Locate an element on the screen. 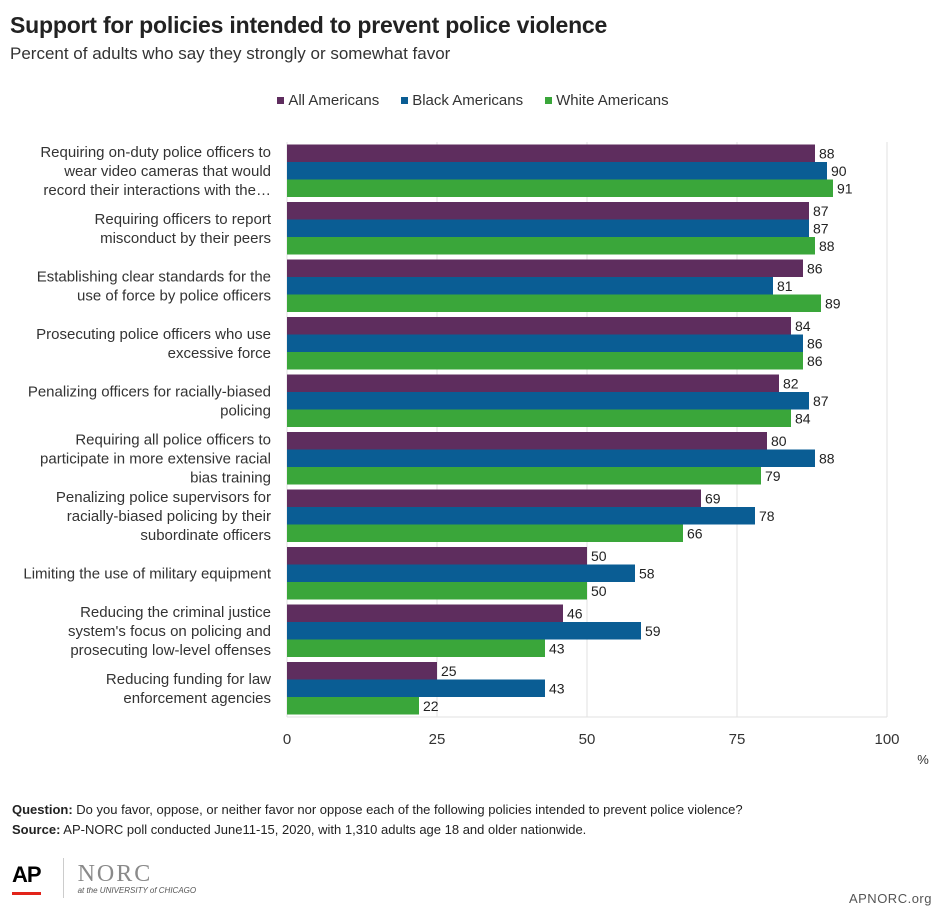 The height and width of the screenshot is (919, 946). category-label-line: use of force by police officers is located at coordinates (174, 295).